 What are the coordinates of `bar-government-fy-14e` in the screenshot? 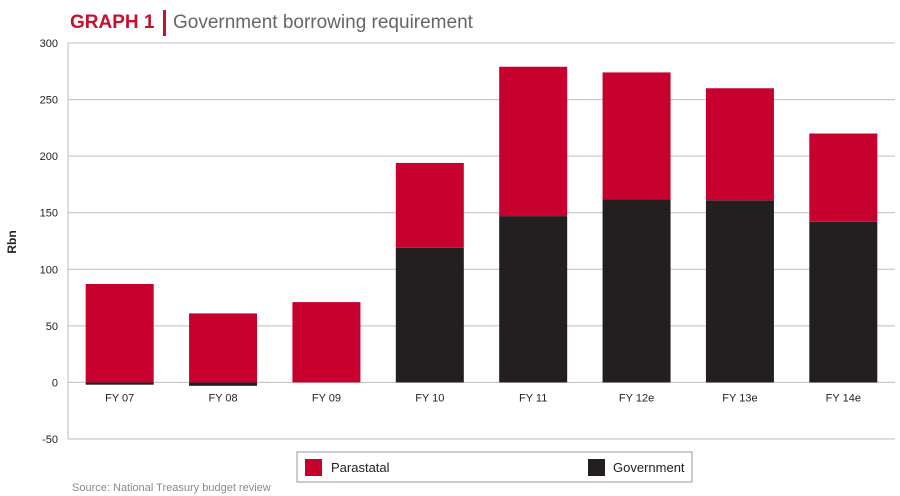 It's located at (843, 302).